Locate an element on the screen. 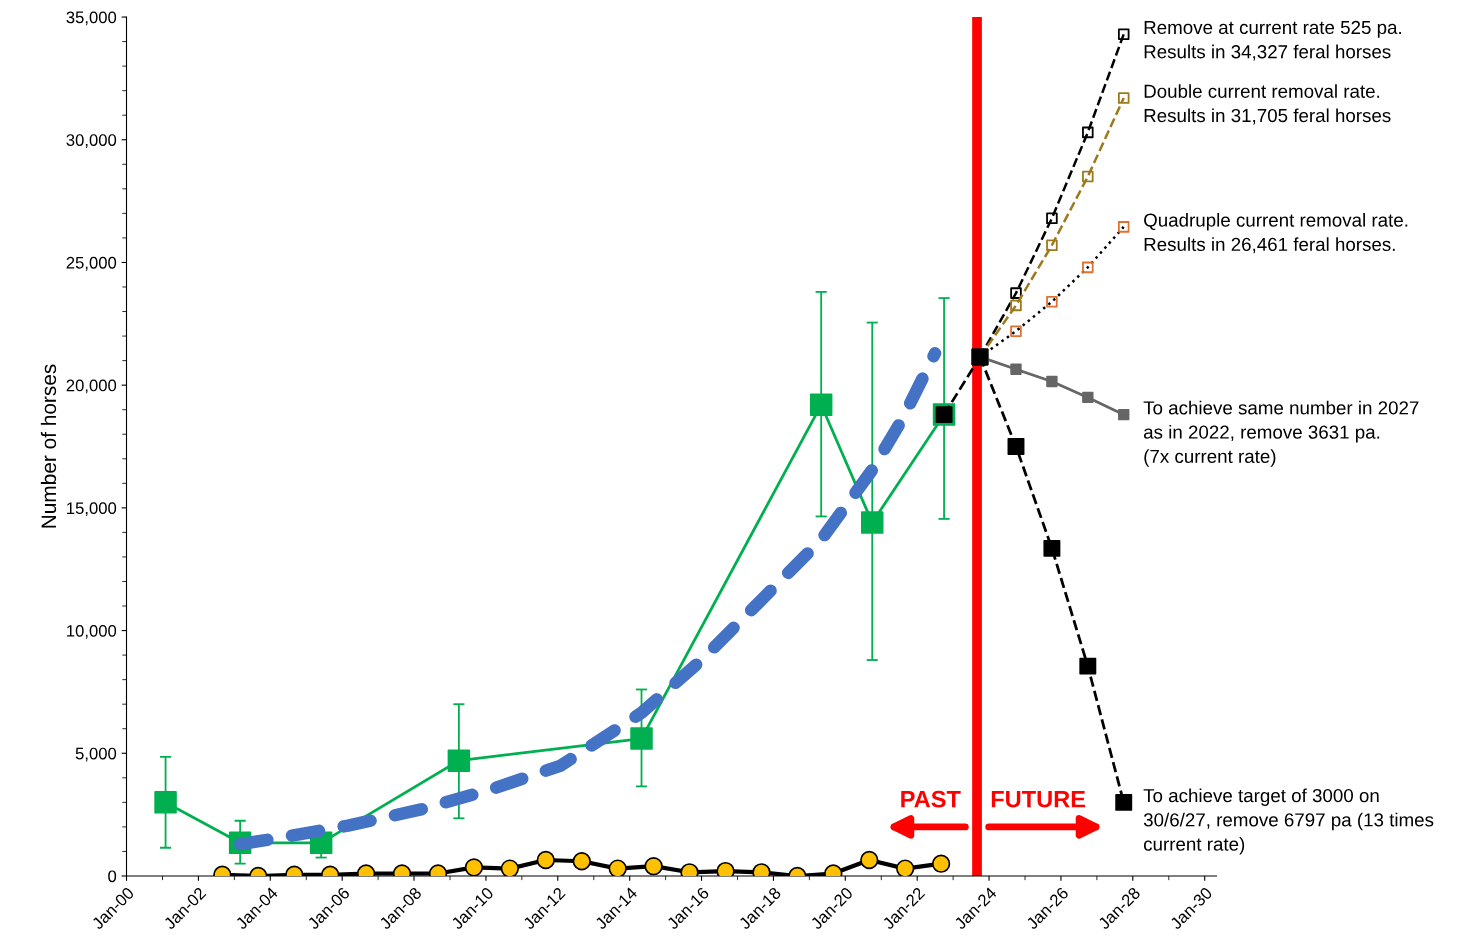 The image size is (1471, 947). annotation: To achieve same number in 2027 as in 2022, remove 3631 pa. (7x current rate) is located at coordinates (1281, 433).